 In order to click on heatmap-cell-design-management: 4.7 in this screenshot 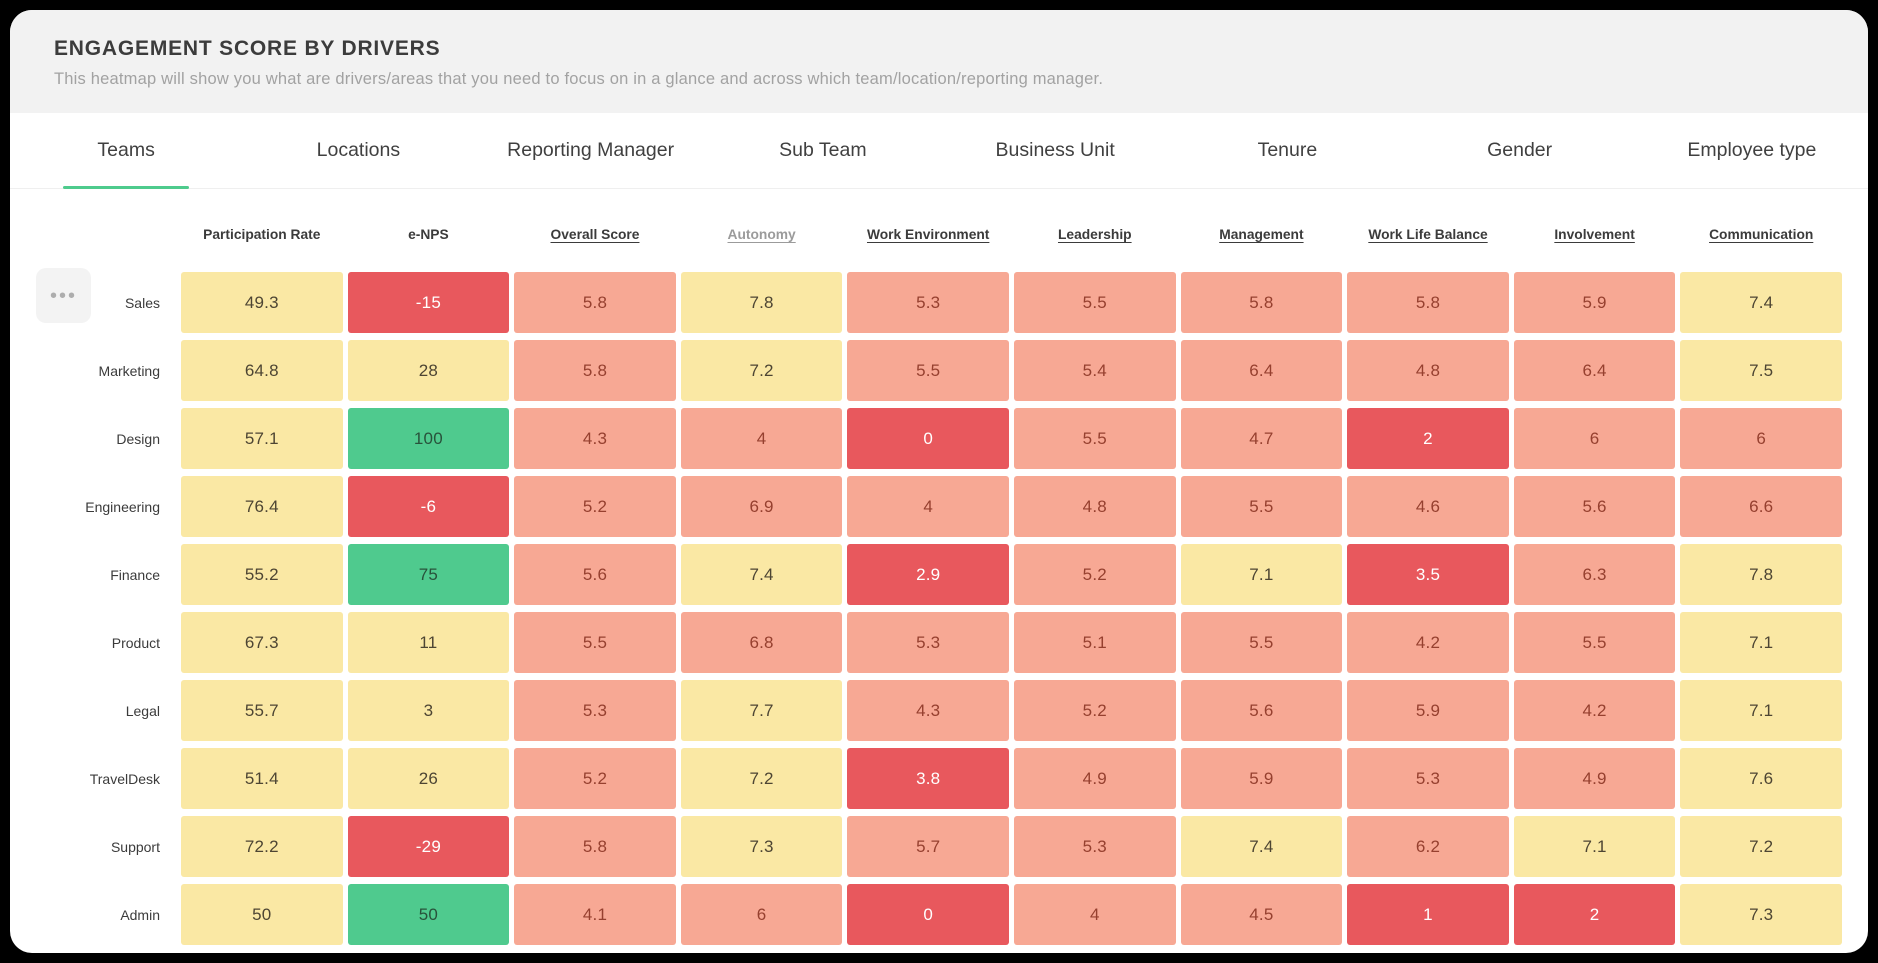, I will do `click(1261, 438)`.